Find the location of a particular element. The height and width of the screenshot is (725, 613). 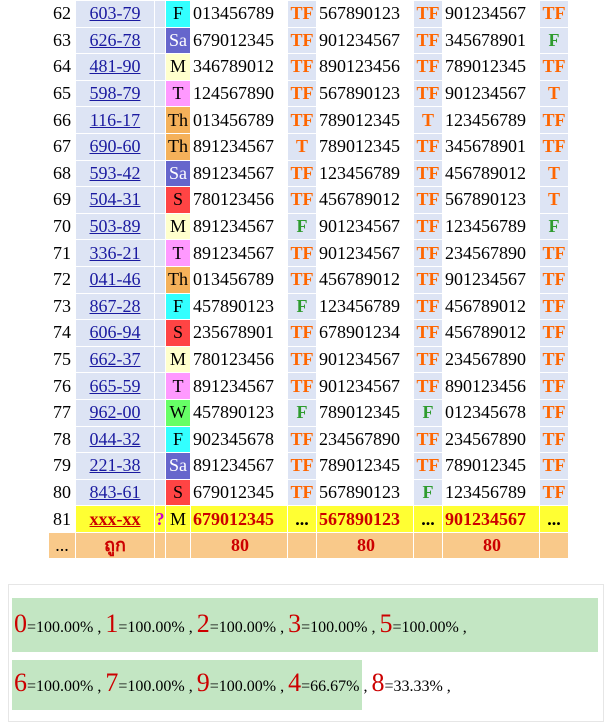

digit-set: 123456789 is located at coordinates (359, 172).